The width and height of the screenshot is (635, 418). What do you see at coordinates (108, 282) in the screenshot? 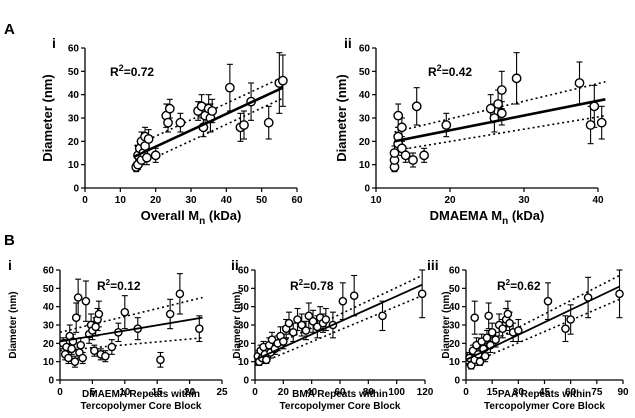
I see `r-squared-superscript: 2` at bounding box center [108, 282].